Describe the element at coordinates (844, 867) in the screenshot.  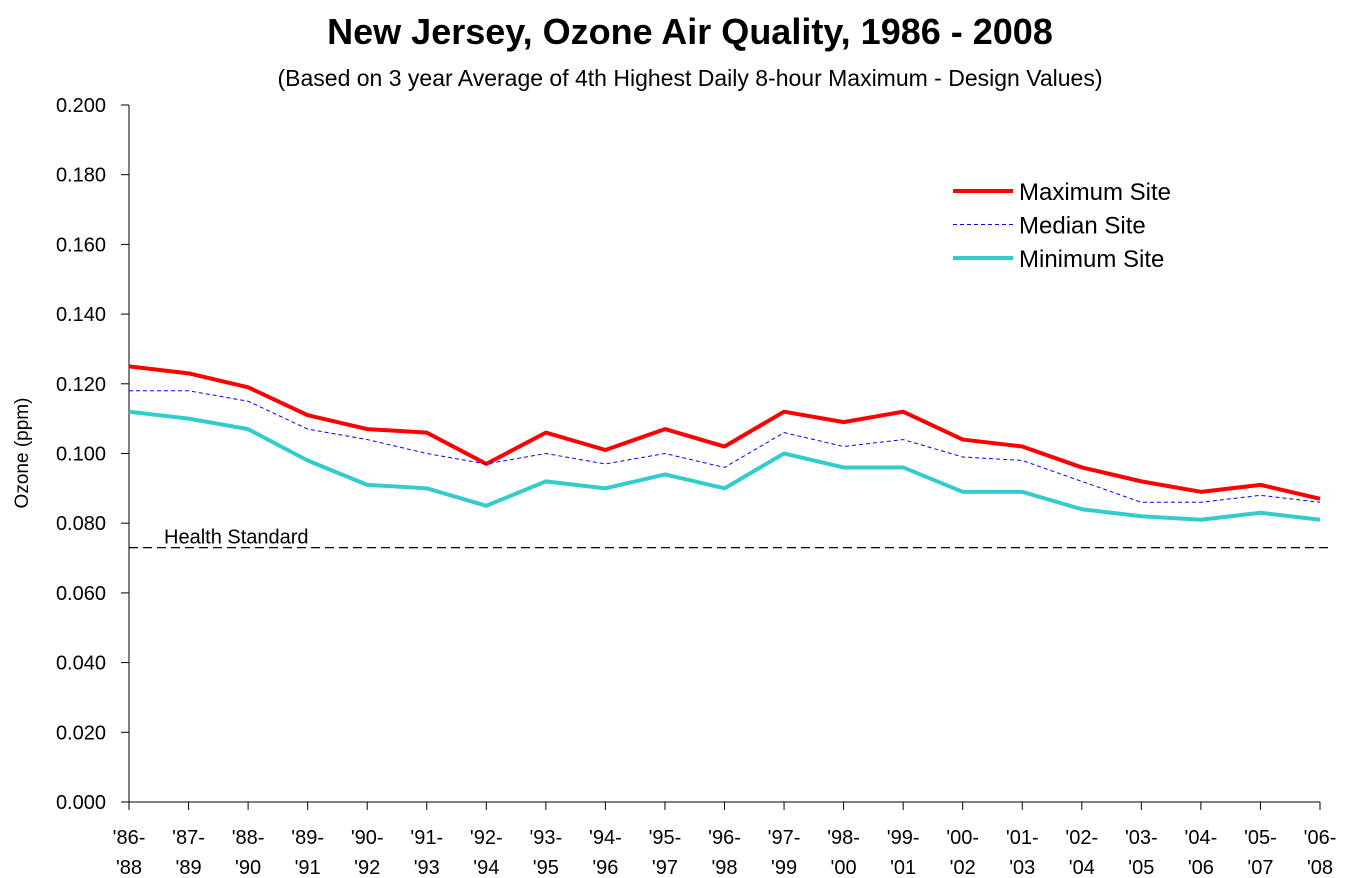
I see `x-tick-label-line: '00` at that location.